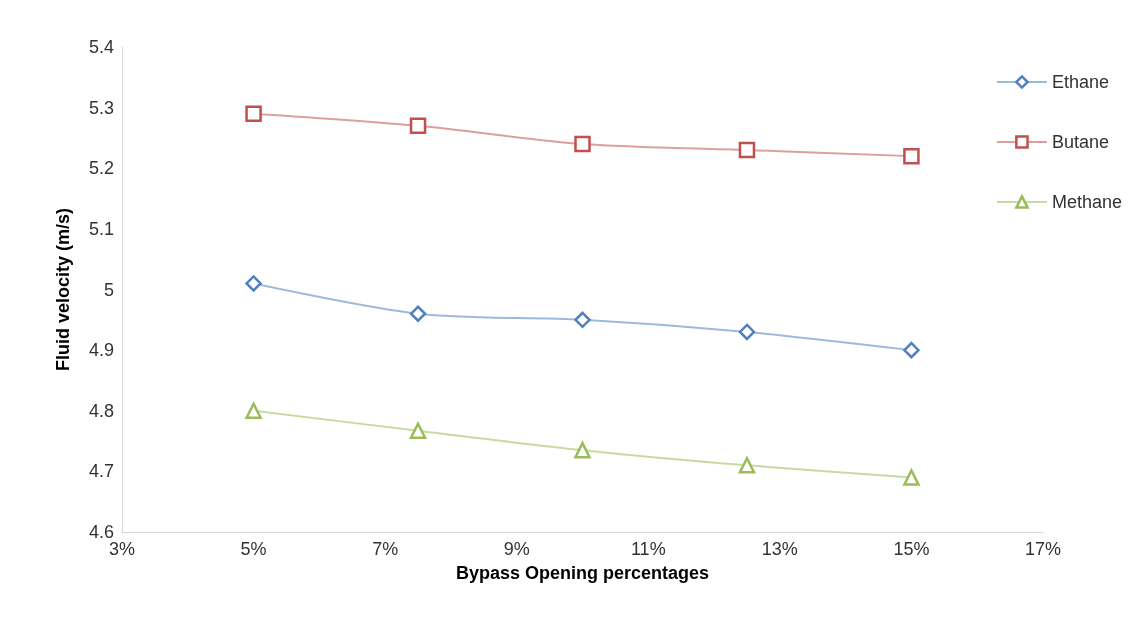 This screenshot has width=1145, height=617. I want to click on y-tick-label: 4.8, so click(101, 410).